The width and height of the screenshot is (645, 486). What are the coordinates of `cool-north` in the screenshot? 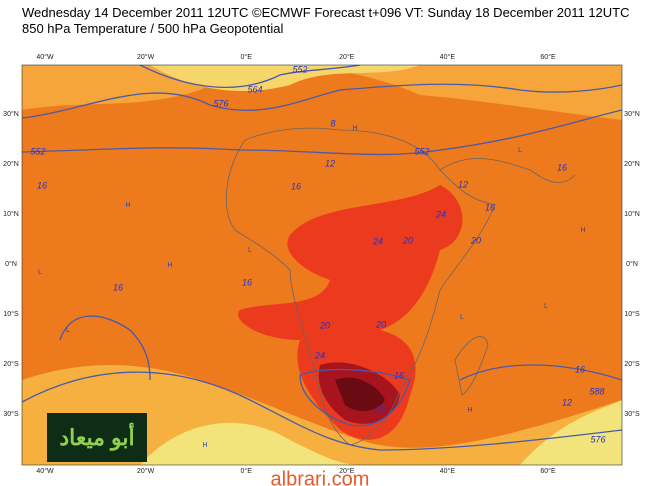 It's located at (285, 78).